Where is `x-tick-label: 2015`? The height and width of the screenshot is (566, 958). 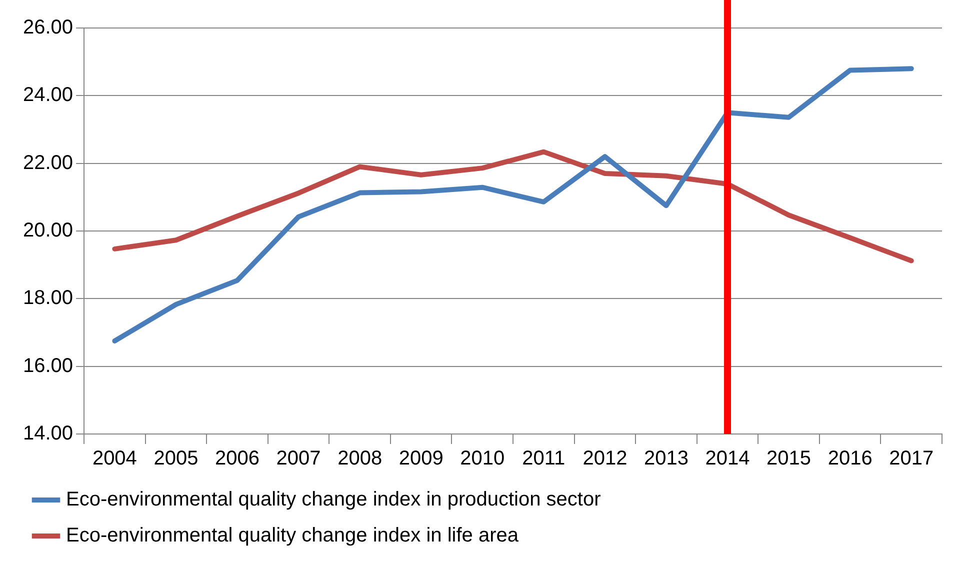
x-tick-label: 2015 is located at coordinates (789, 459).